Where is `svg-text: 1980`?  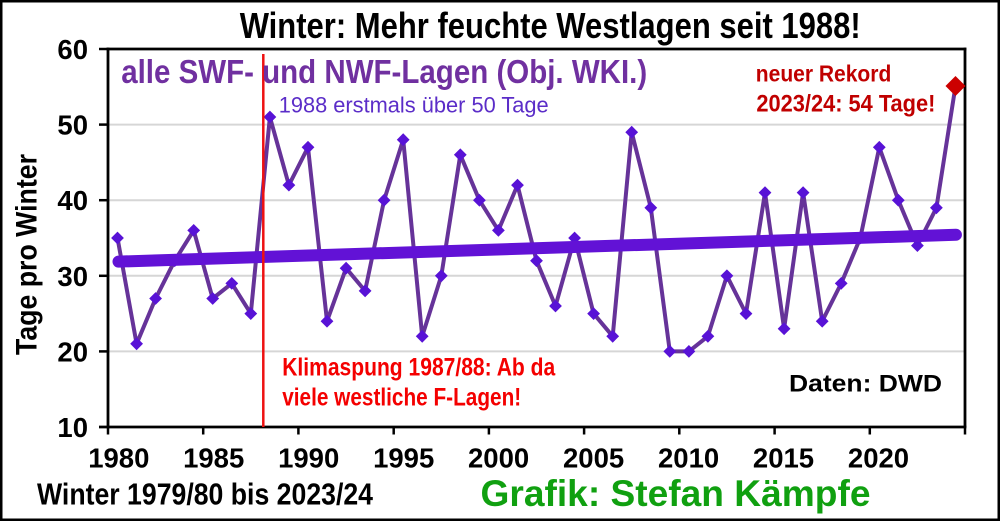
svg-text: 1980 is located at coordinates (118, 457).